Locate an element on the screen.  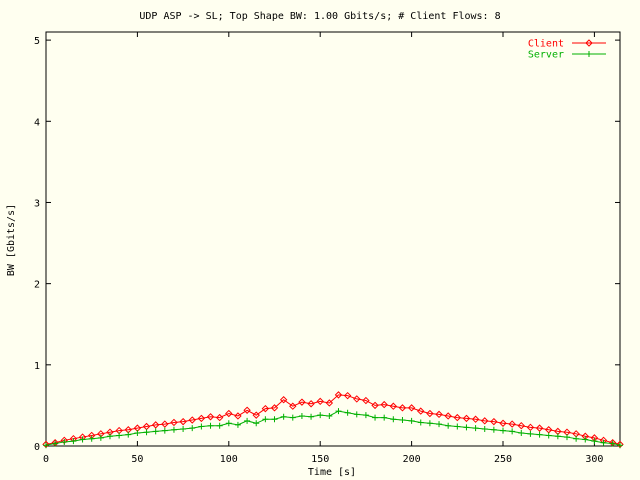
y-tick-label: 4 is located at coordinates (37, 122).